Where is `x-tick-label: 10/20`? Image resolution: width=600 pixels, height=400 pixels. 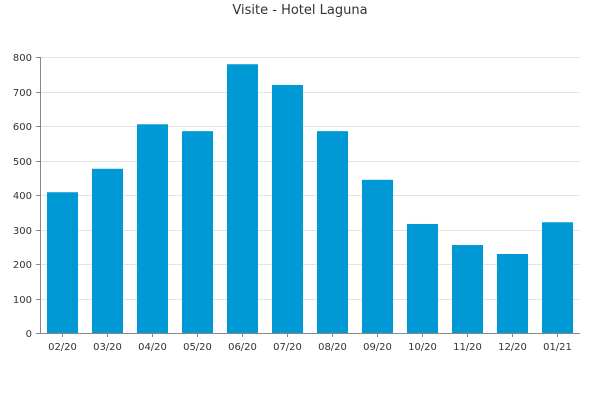 x-tick-label: 10/20 is located at coordinates (422, 347).